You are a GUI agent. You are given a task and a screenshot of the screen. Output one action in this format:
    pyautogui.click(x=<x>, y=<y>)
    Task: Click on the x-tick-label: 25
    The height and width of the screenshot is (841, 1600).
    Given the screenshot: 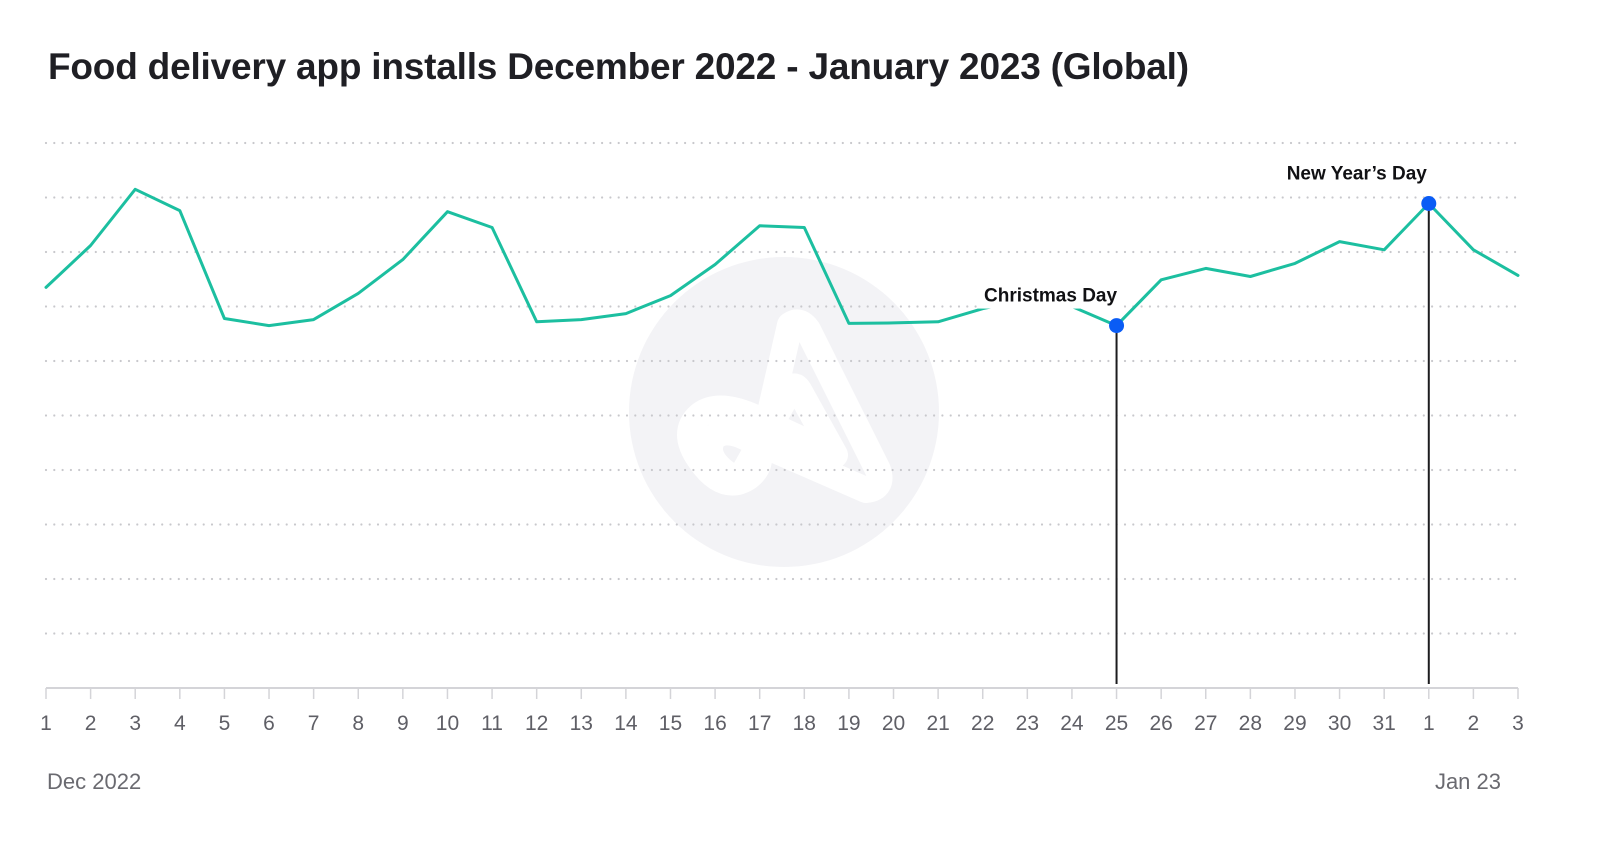 What is the action you would take?
    pyautogui.click(x=1116, y=723)
    